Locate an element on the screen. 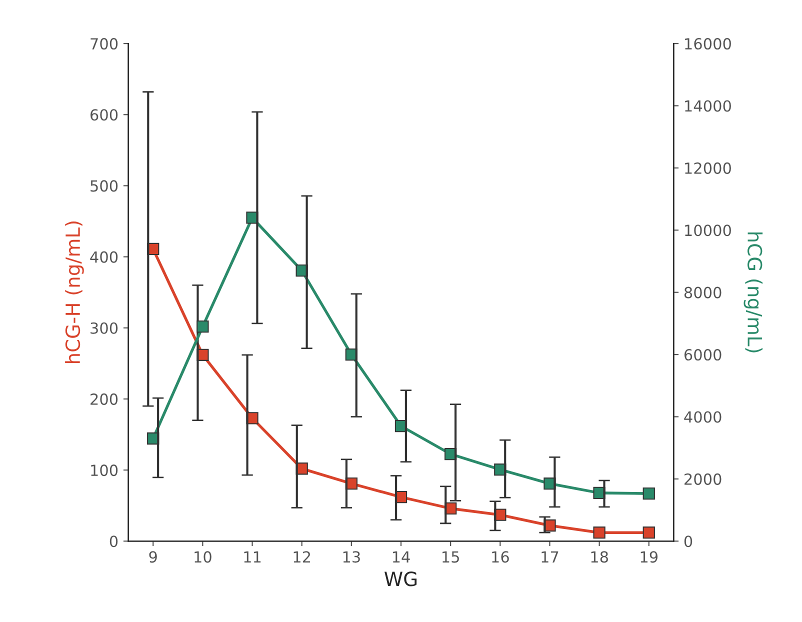  y-tick-label: 700 is located at coordinates (104, 44).